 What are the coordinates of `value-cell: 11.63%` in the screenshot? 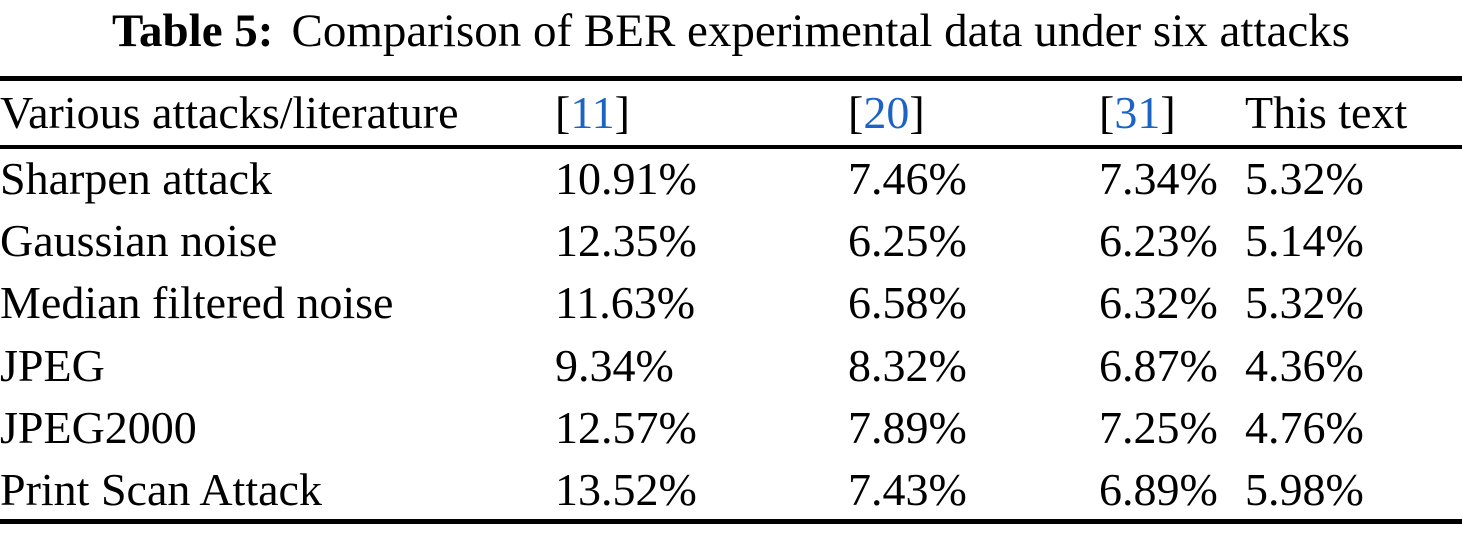 It's located at (625, 303).